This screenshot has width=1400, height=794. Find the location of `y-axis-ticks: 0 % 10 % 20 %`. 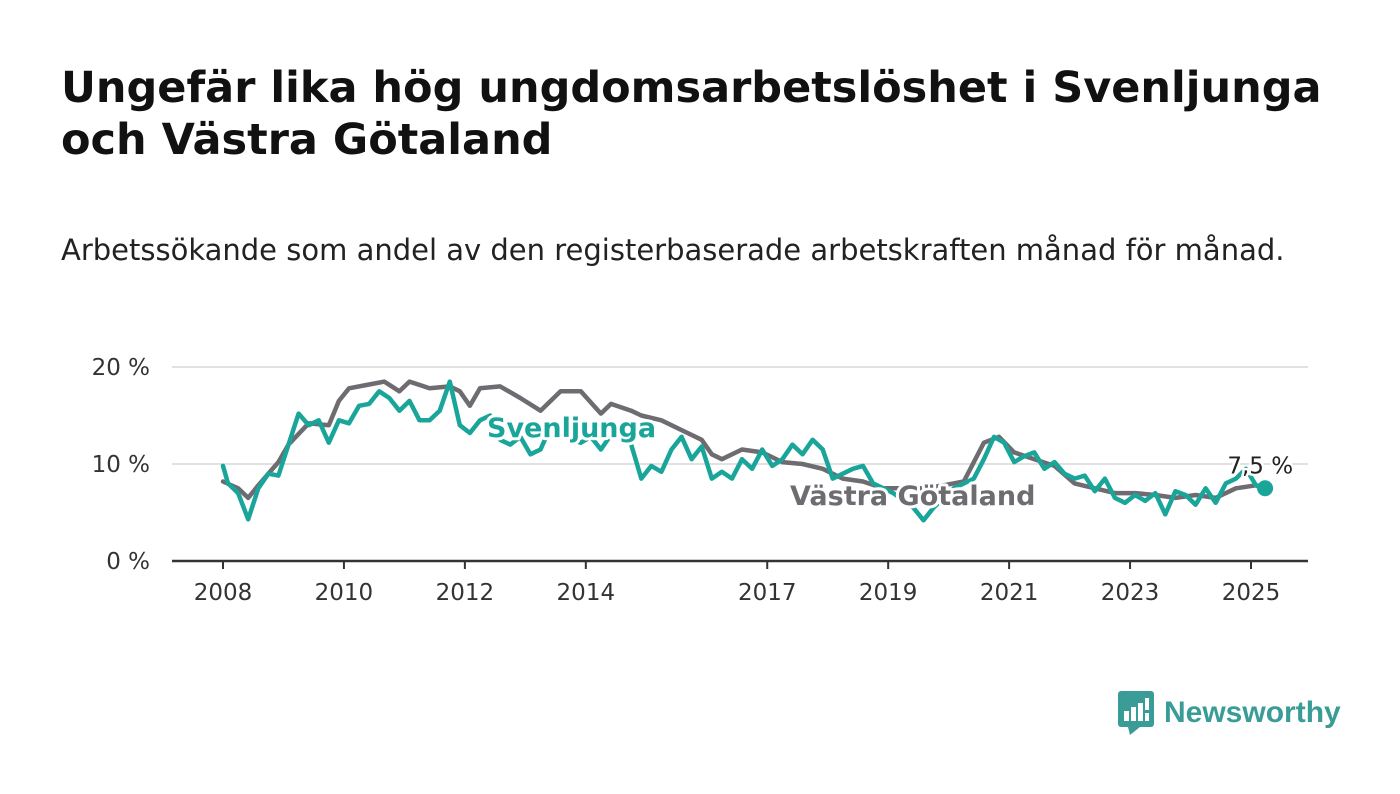

y-axis-ticks: 0 % 10 % 20 % is located at coordinates (121, 465).